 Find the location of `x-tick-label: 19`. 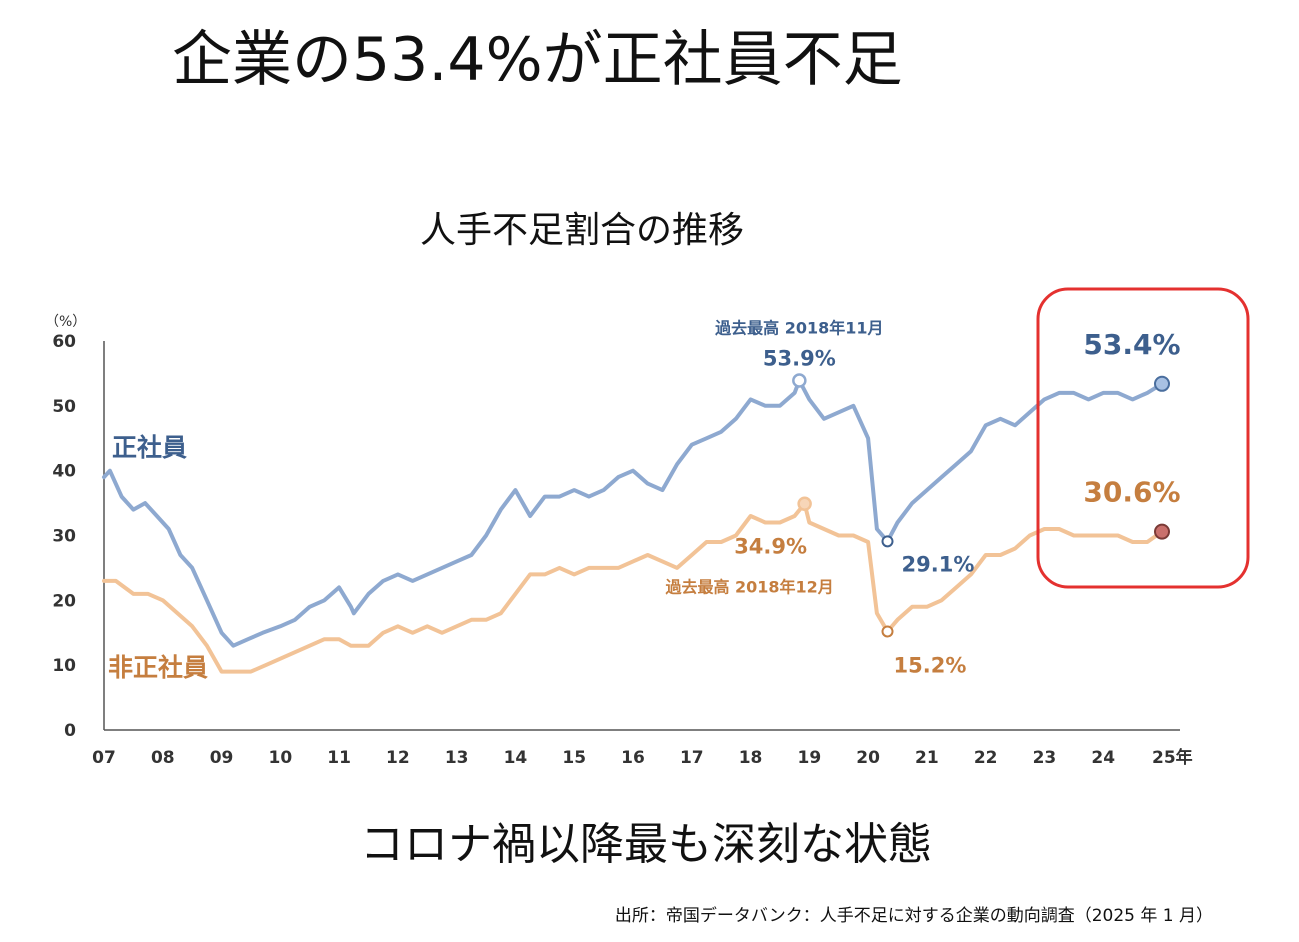

x-tick-label: 19 is located at coordinates (809, 758).